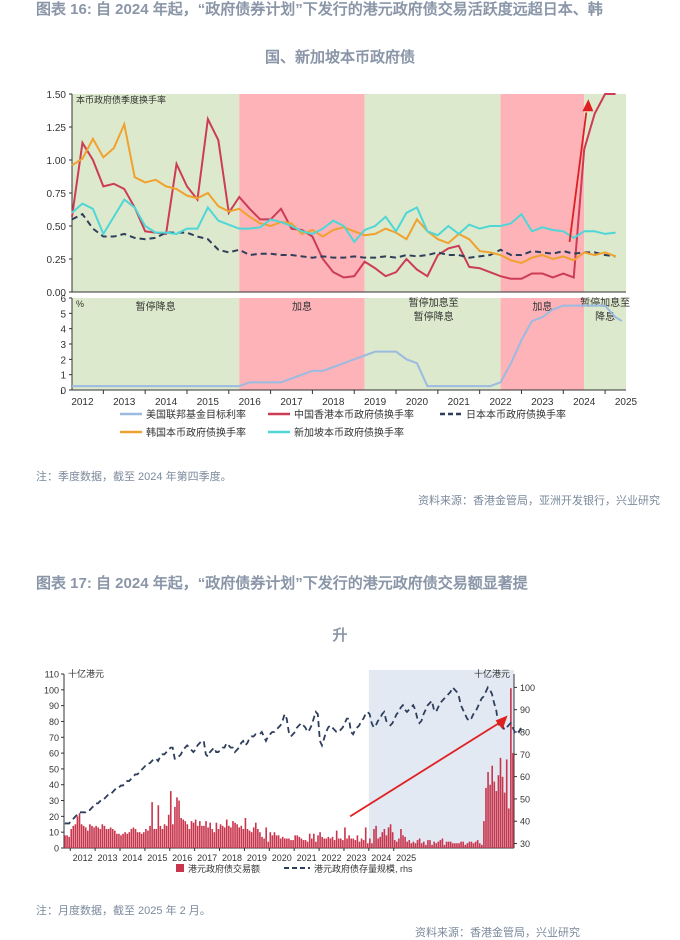 The width and height of the screenshot is (680, 940). Describe the element at coordinates (542, 306) in the screenshot. I see `region-label-3-0: 加息` at that location.